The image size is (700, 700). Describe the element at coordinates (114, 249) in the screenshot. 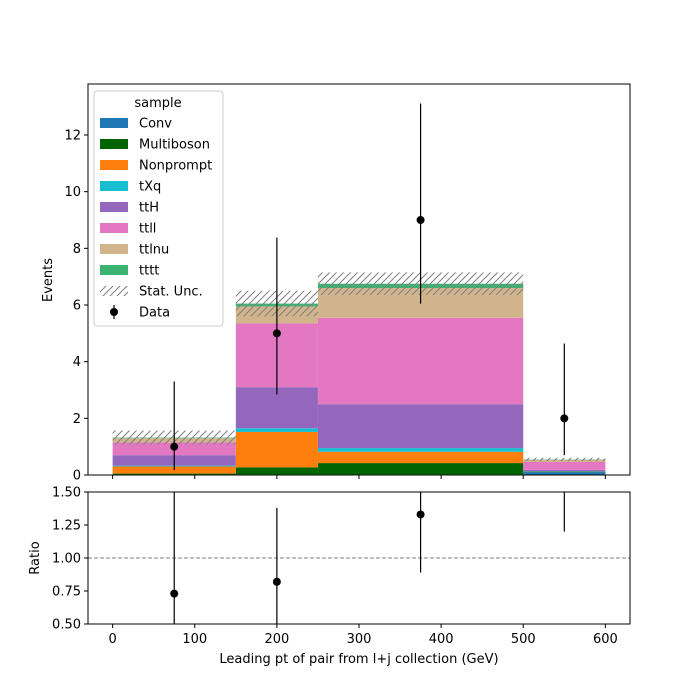

I see `legend-swatch-ttlnu` at that location.